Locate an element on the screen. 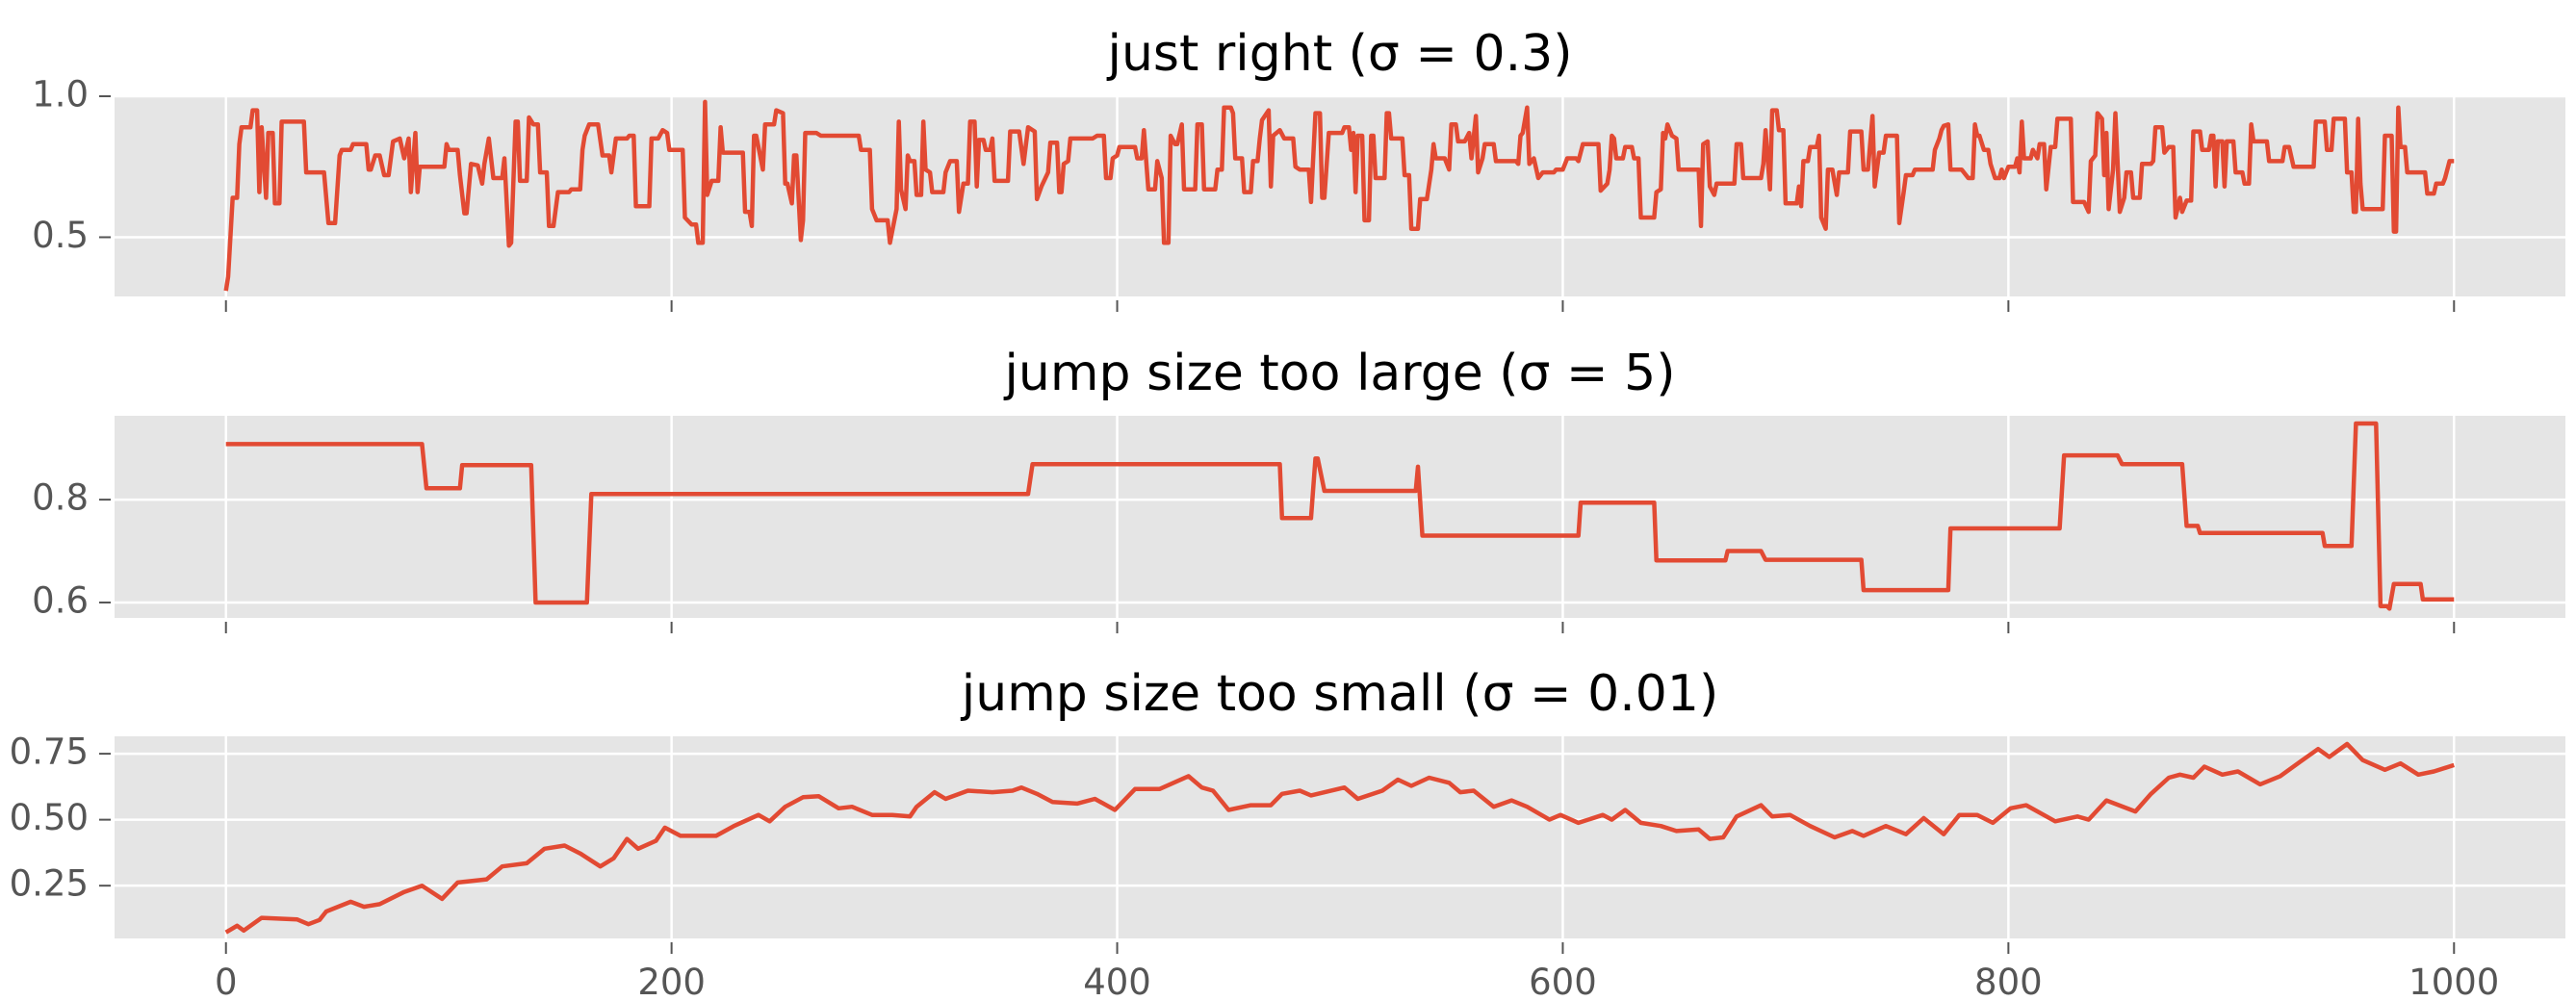  subplot-title: jump size too large (σ = 5) is located at coordinates (1339, 373).